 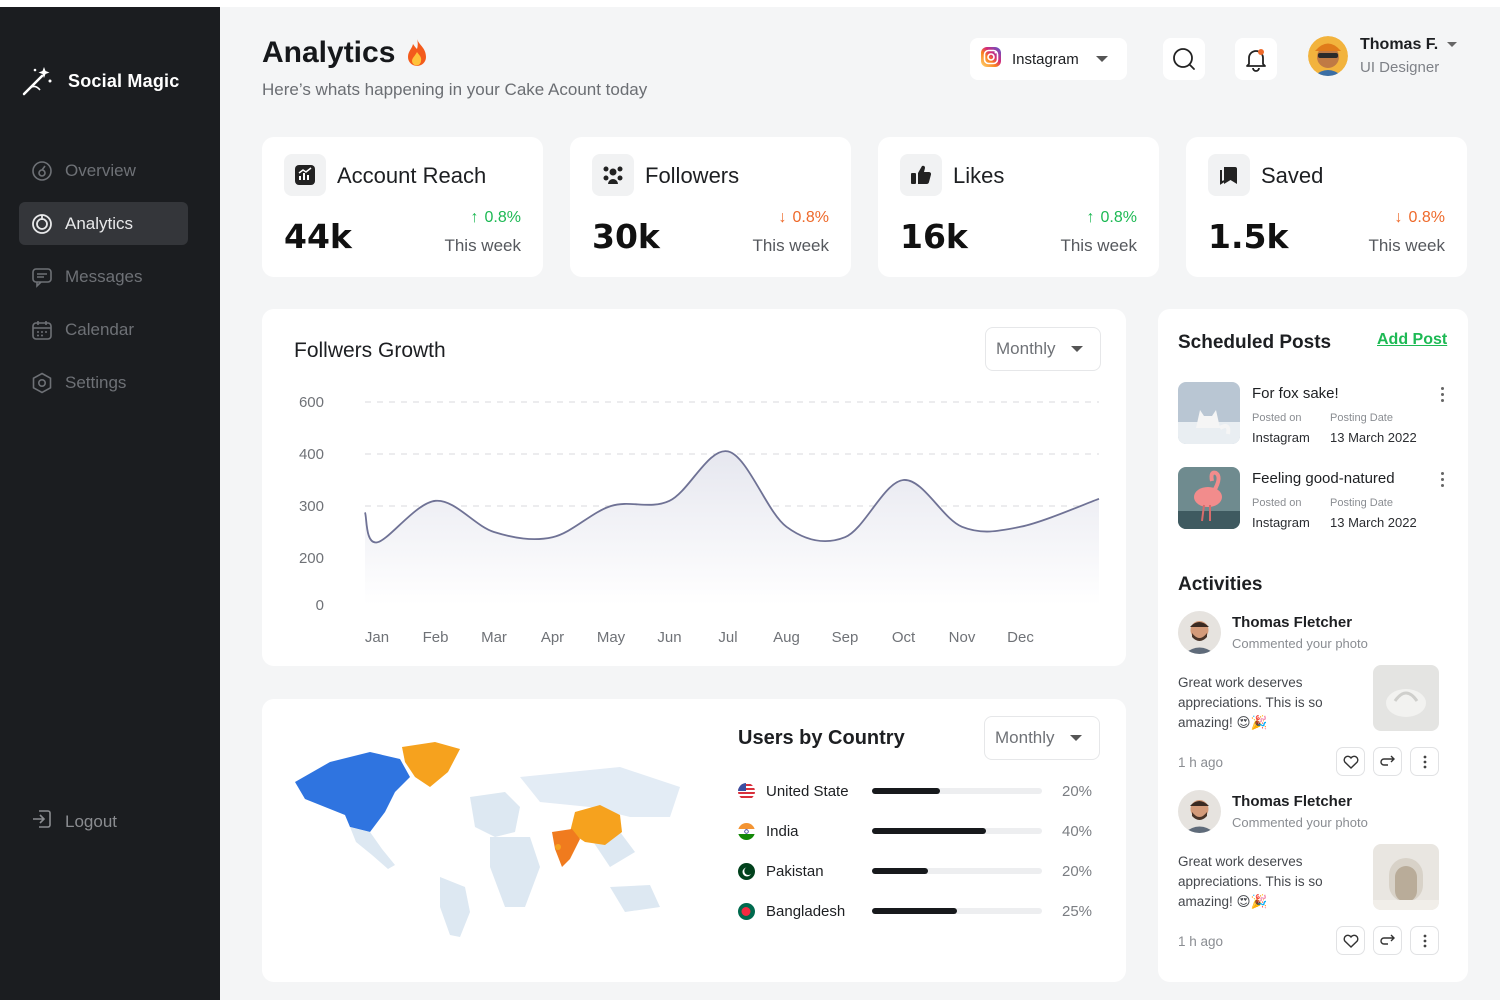 I want to click on world-map, so click(x=487, y=839).